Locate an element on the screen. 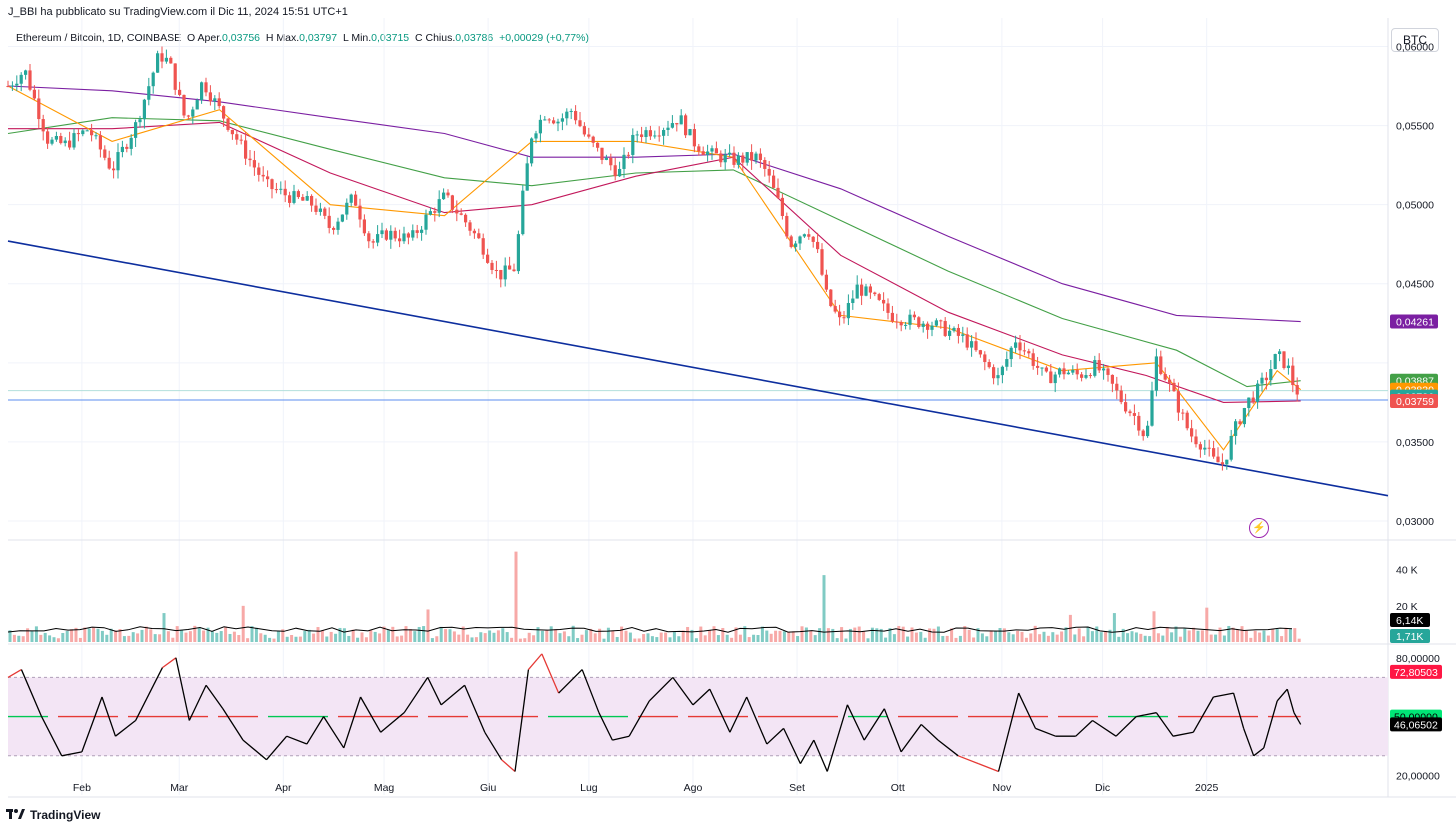  close-value: 0,03786 is located at coordinates (474, 38).